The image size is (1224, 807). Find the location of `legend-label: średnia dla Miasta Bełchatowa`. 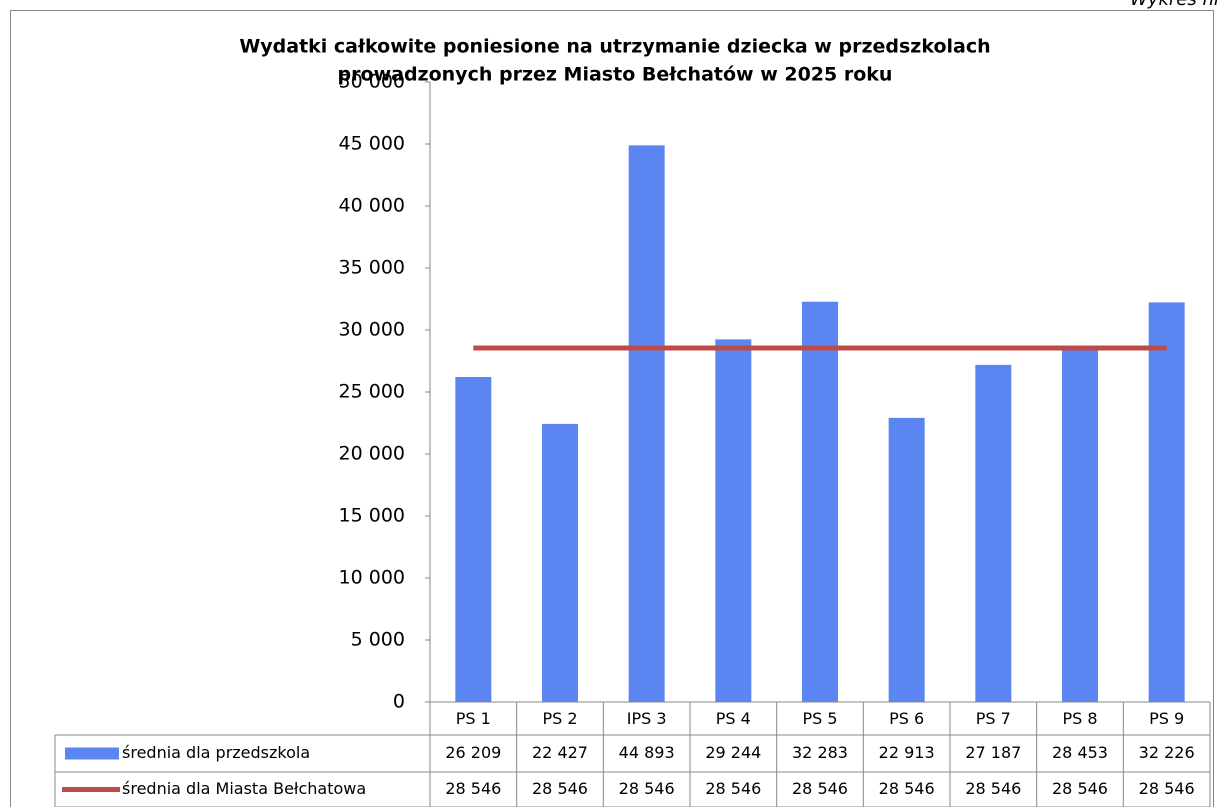

legend-label: średnia dla Miasta Bełchatowa is located at coordinates (244, 788).